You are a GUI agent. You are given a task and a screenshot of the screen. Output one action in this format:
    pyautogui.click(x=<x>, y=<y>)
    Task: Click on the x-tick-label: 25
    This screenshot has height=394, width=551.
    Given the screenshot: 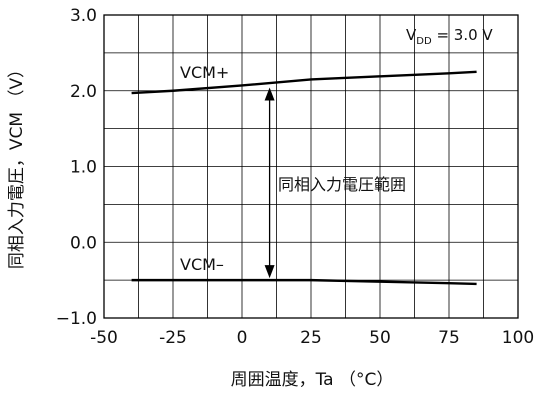 What is the action you would take?
    pyautogui.click(x=311, y=338)
    